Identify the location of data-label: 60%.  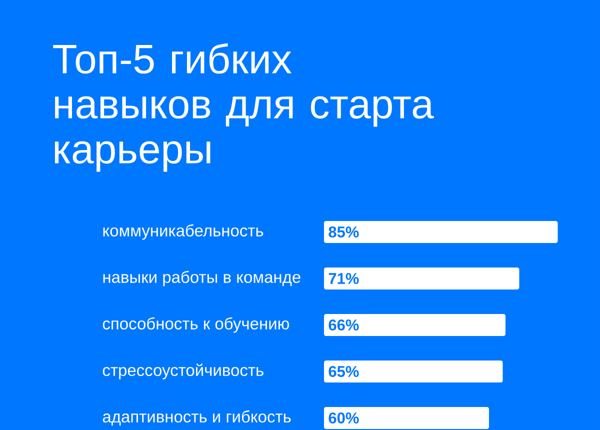
(343, 418).